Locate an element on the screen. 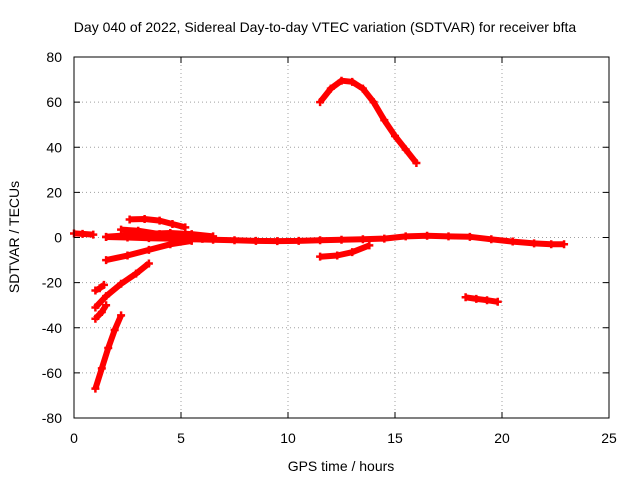 This screenshot has width=640, height=480. y-tick-label: 20 is located at coordinates (54, 192).